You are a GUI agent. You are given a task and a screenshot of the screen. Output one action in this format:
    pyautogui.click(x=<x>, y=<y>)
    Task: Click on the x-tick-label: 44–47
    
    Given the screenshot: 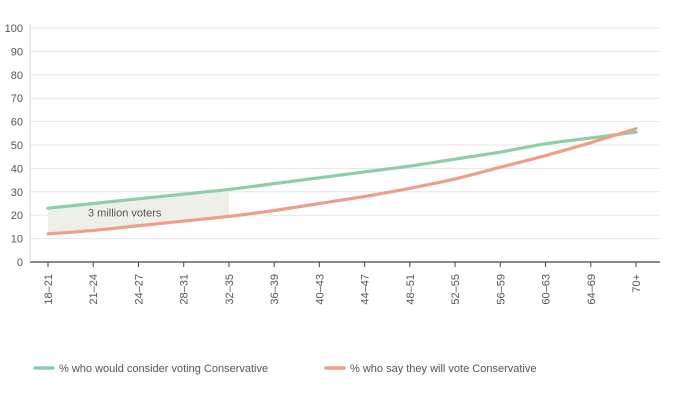 What is the action you would take?
    pyautogui.click(x=366, y=289)
    